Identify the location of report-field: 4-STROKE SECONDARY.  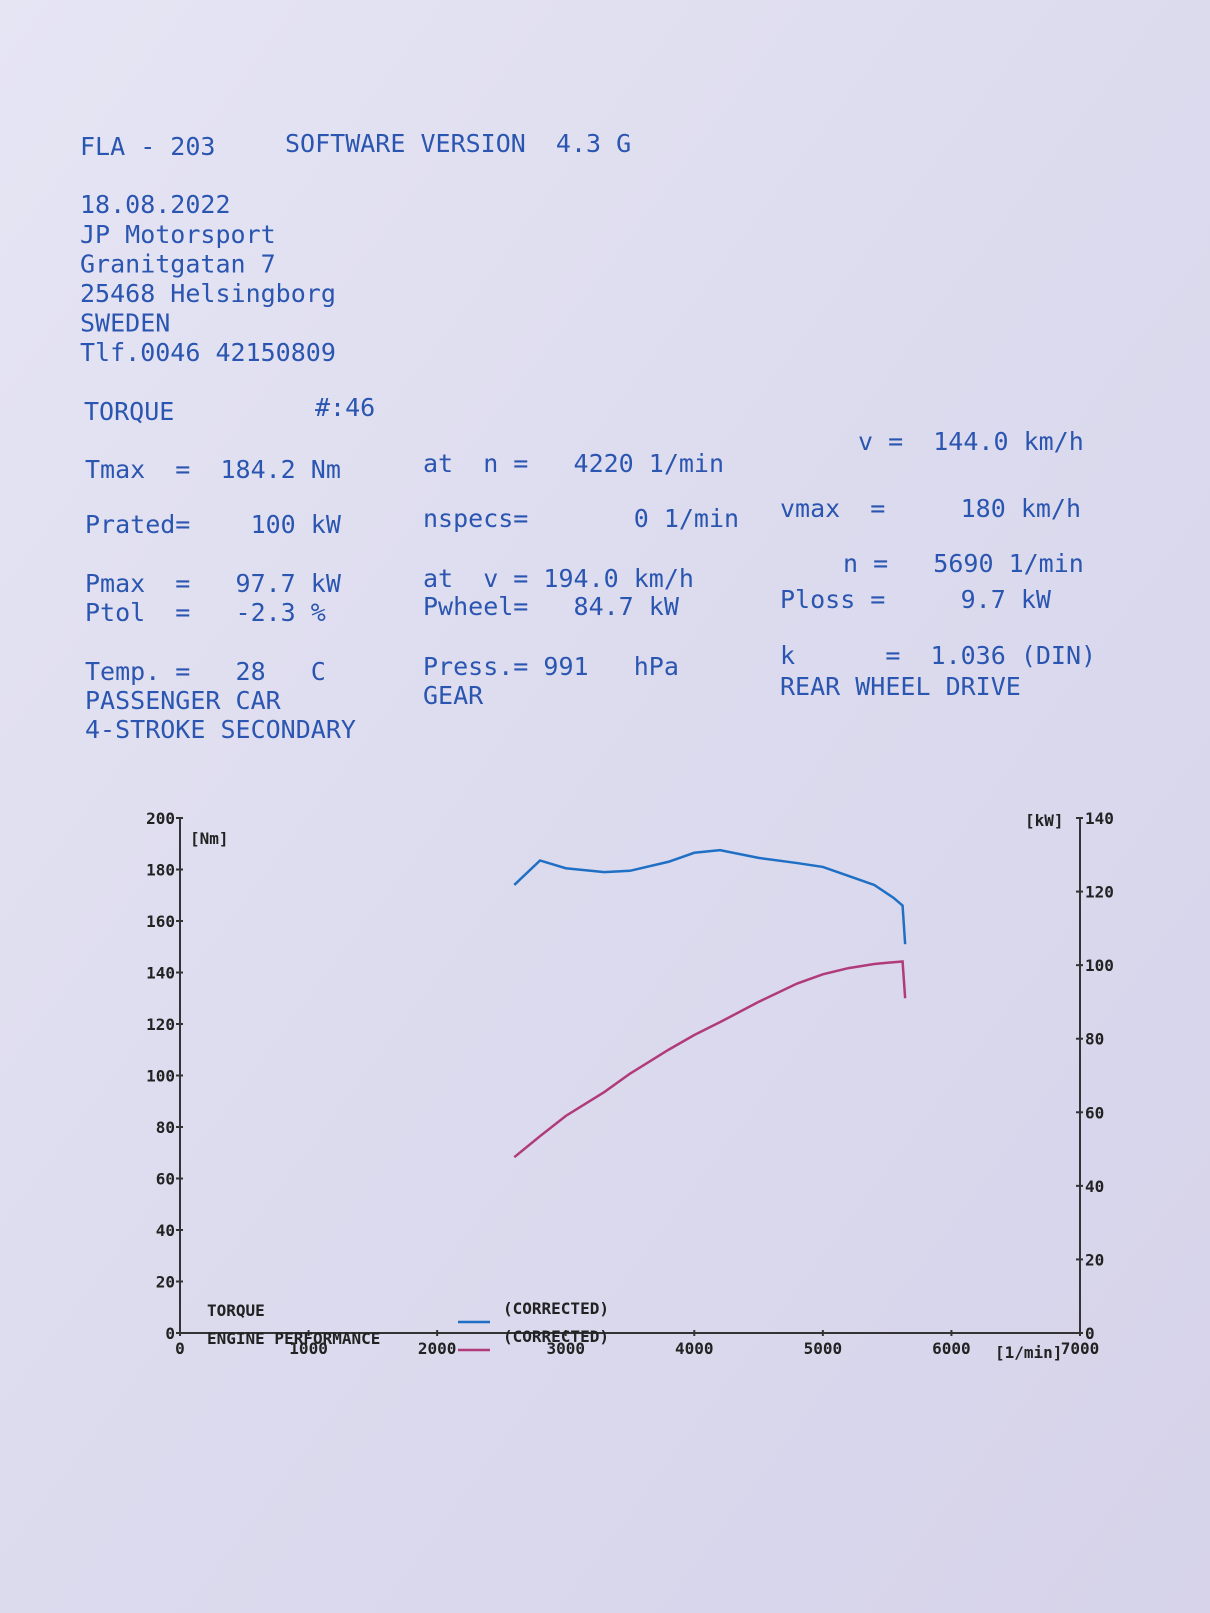
(220, 729).